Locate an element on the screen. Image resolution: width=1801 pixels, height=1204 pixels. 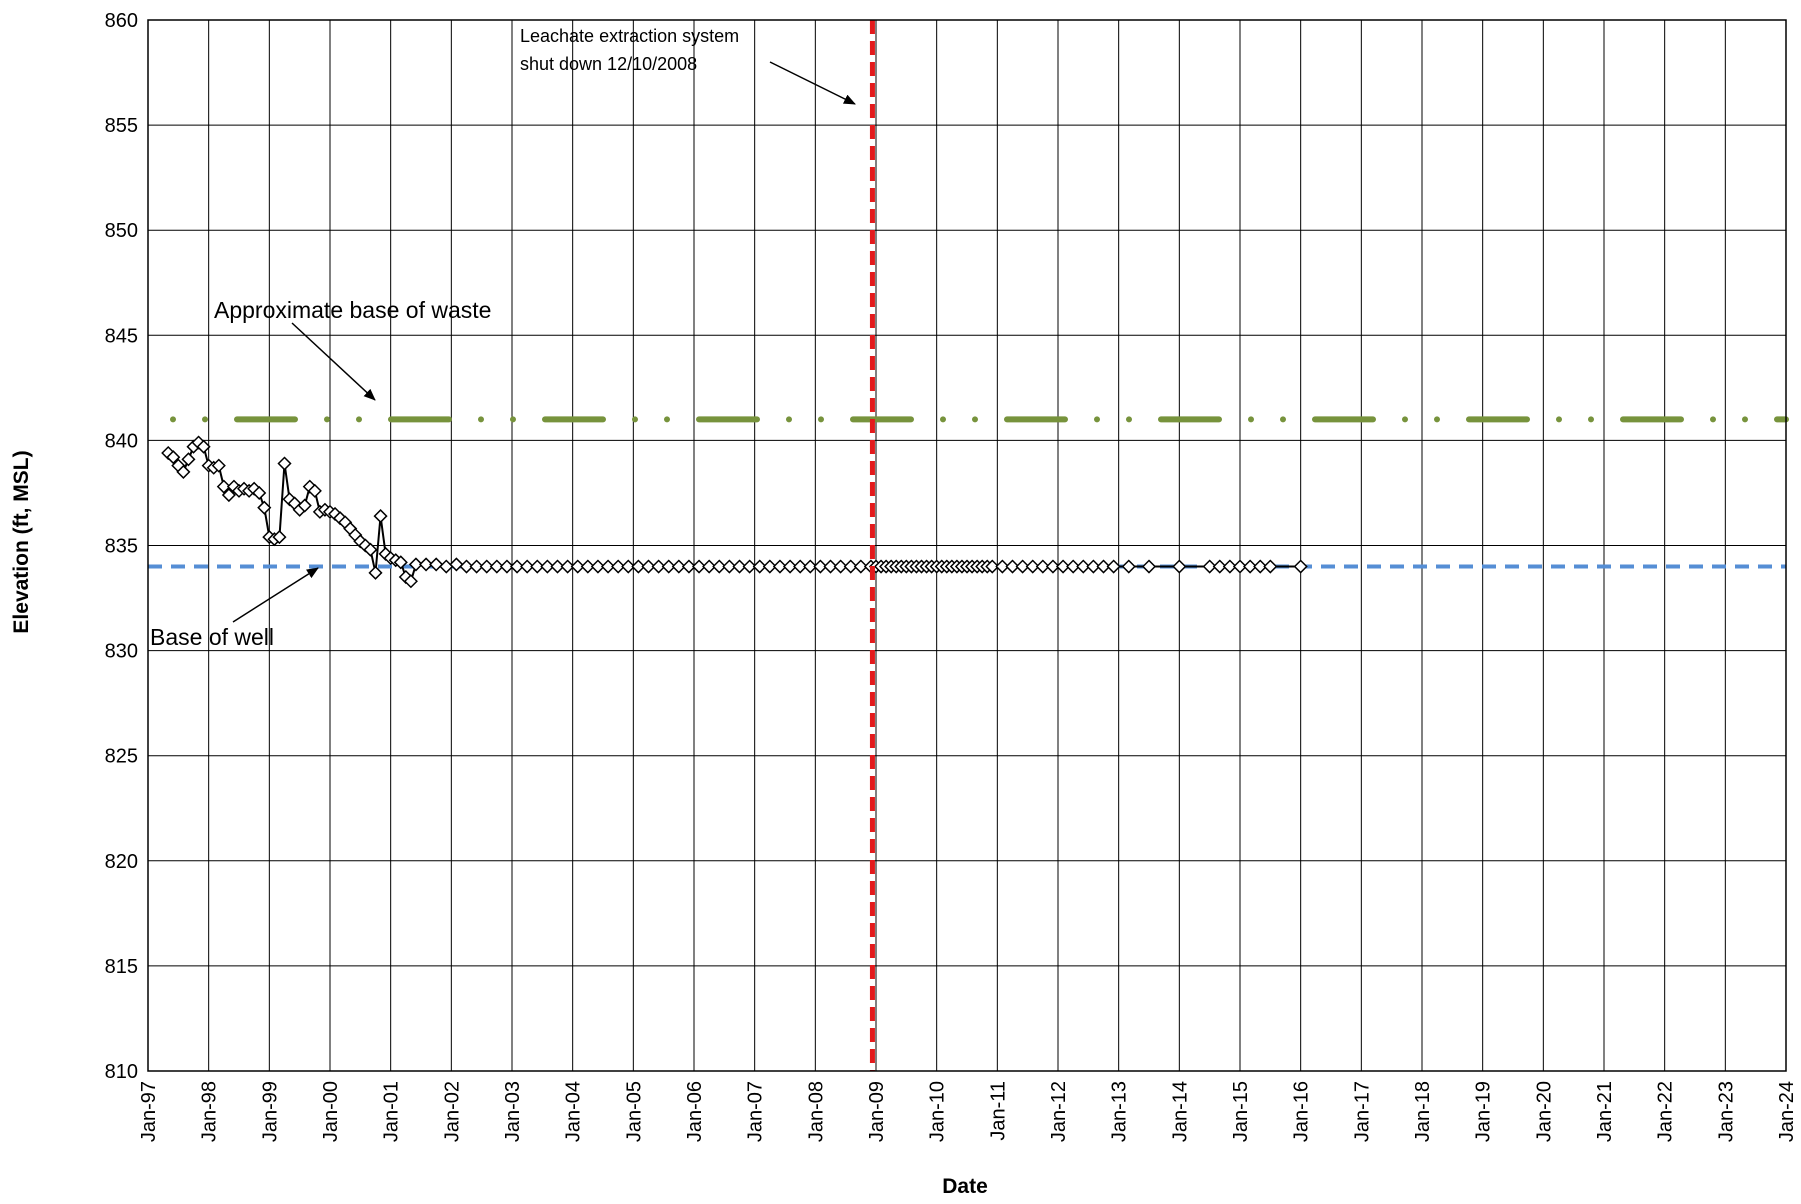
annotation-base-of-waste-arrow is located at coordinates (333, 361).